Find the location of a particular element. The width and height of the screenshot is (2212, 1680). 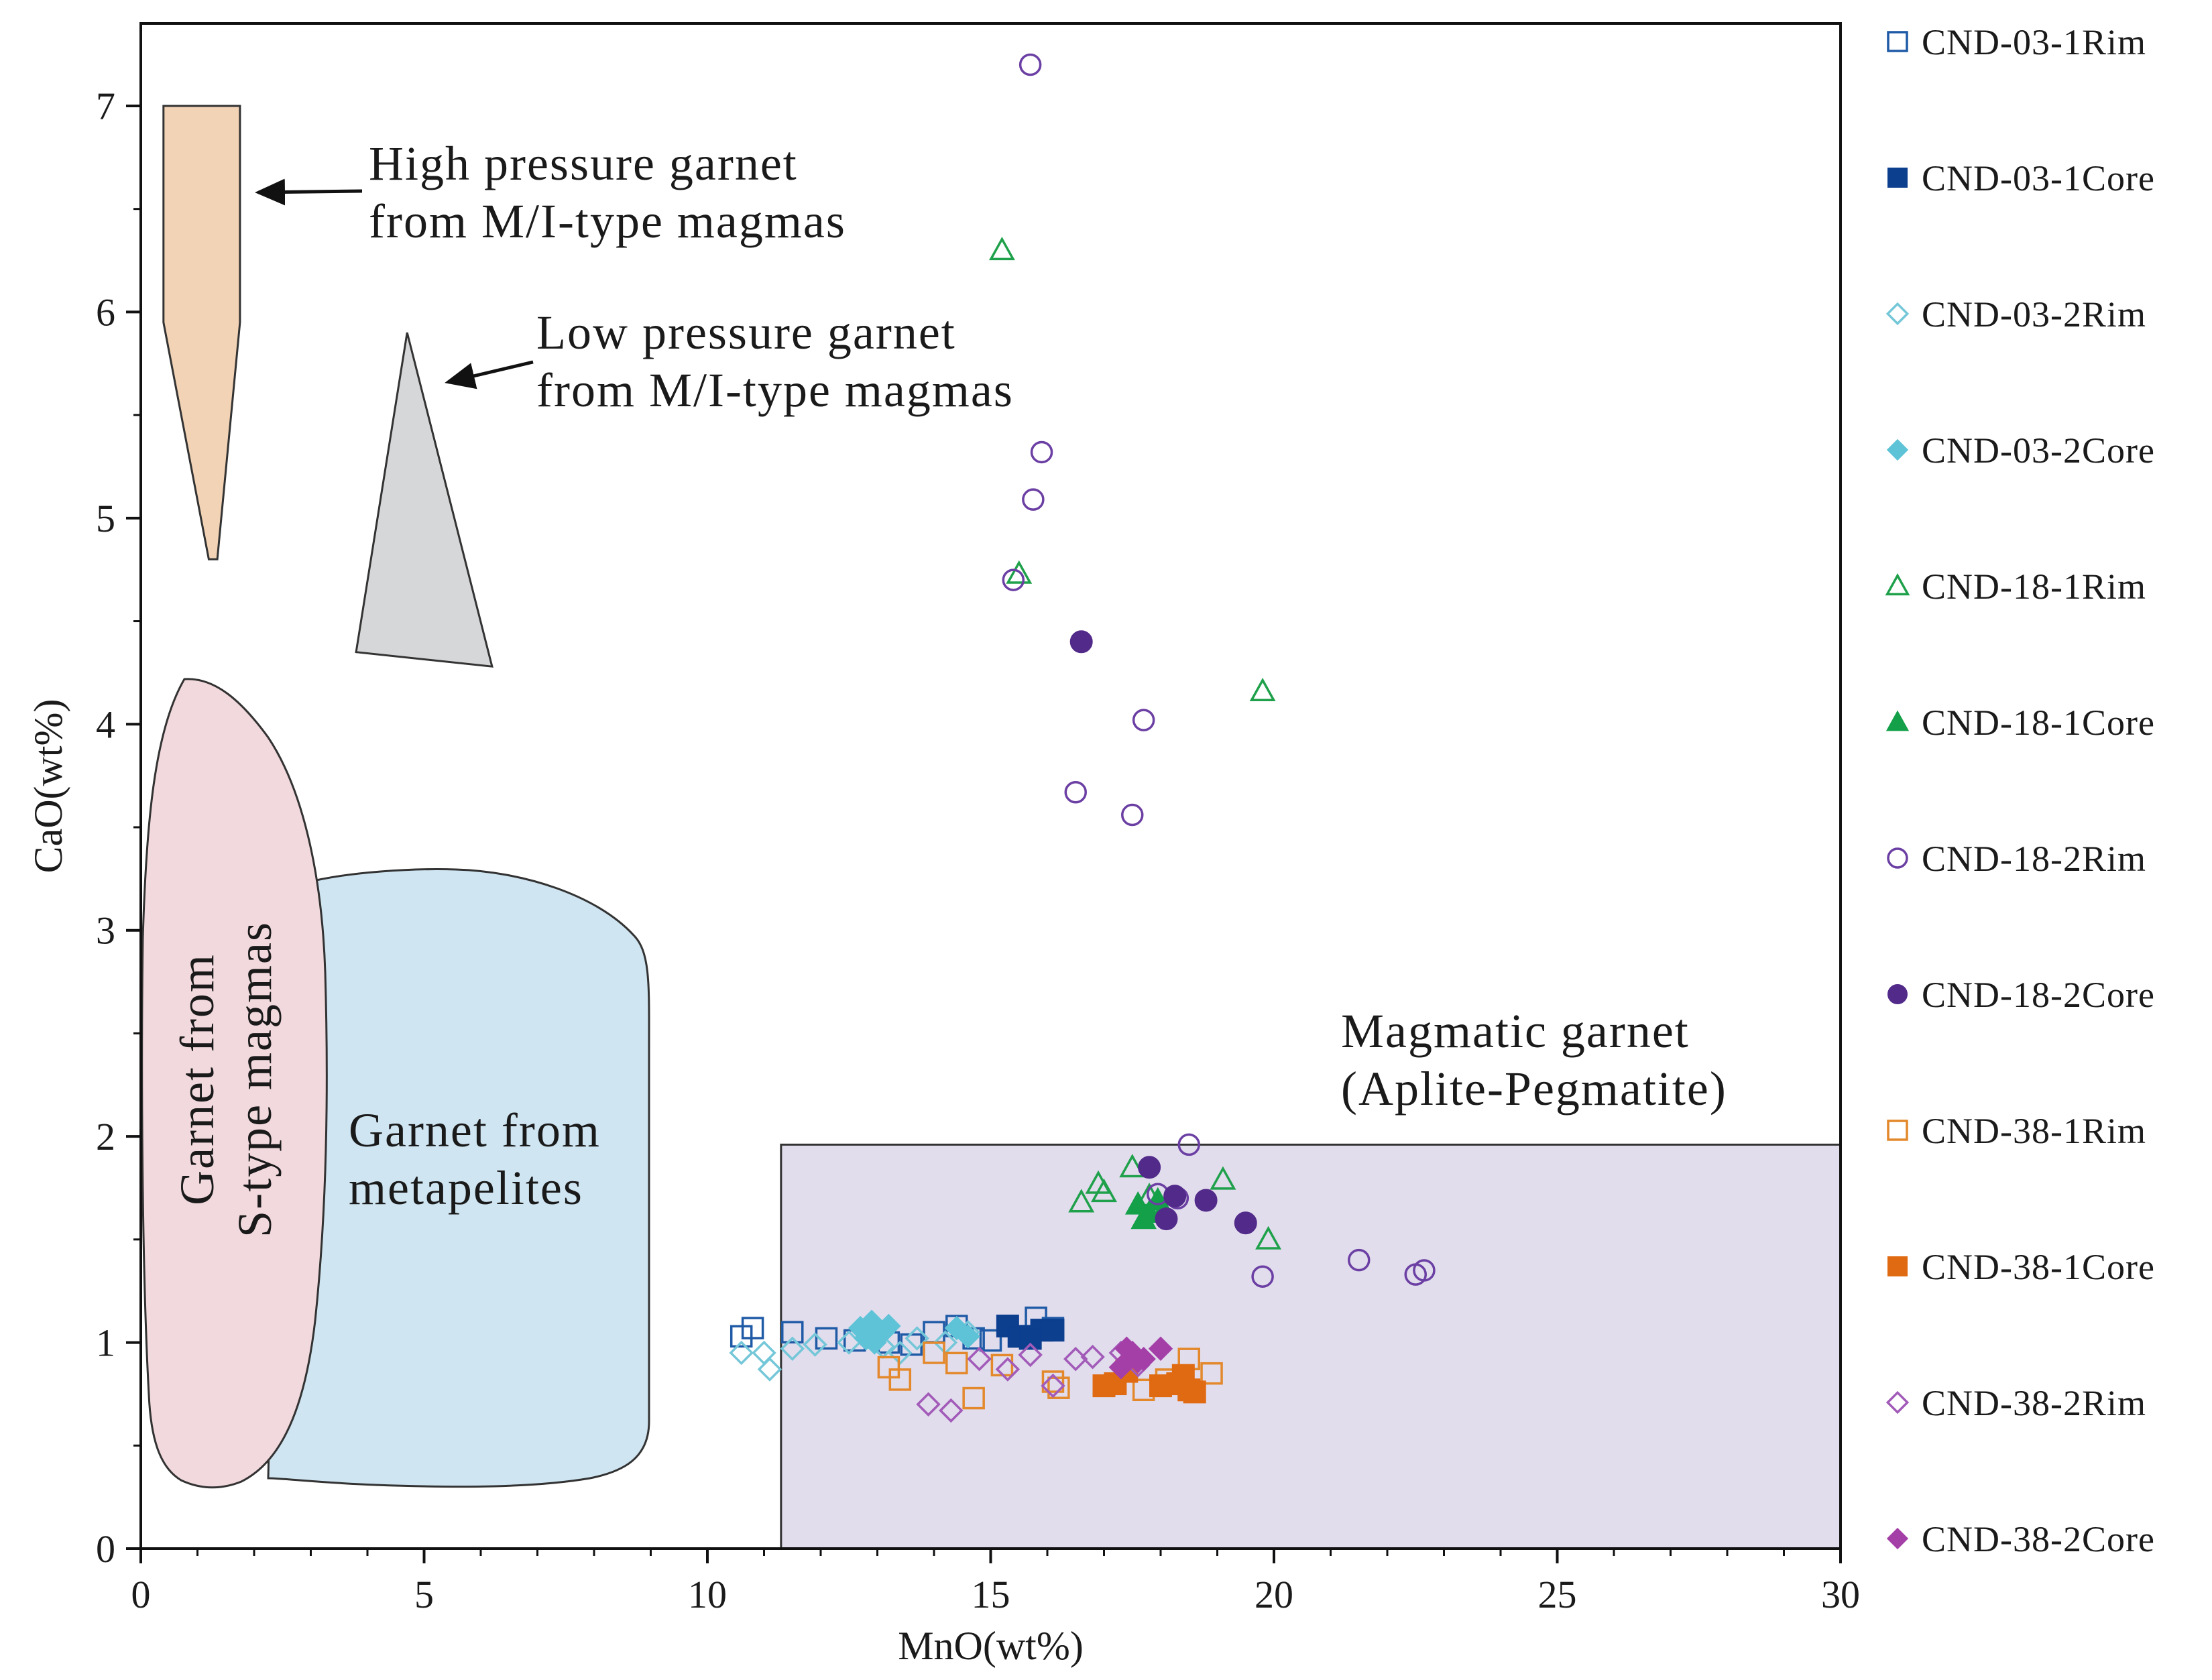

label-low-pressure: from M/I-type magmas is located at coordinates (775, 390).